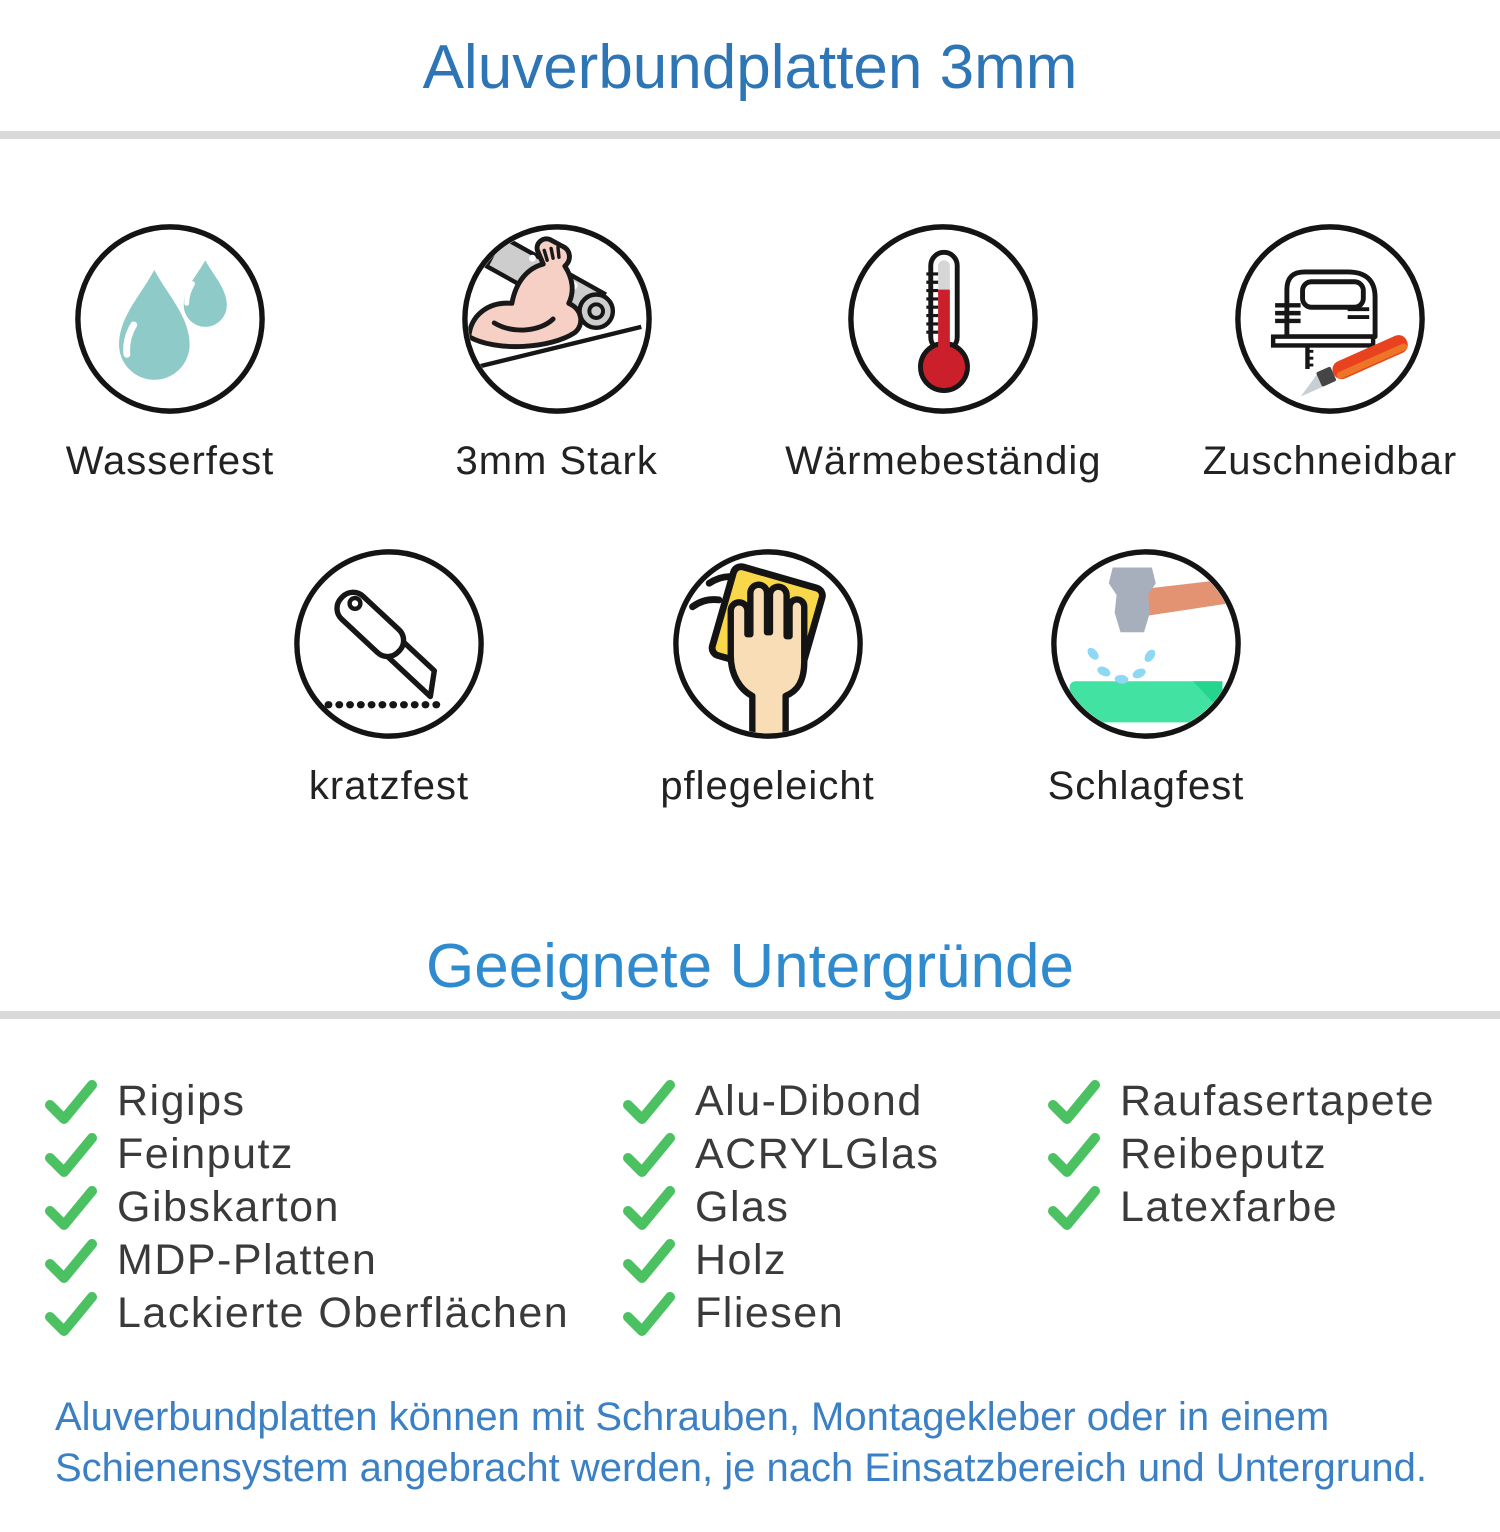  Describe the element at coordinates (943, 319) in the screenshot. I see `thermometer-icon` at that location.